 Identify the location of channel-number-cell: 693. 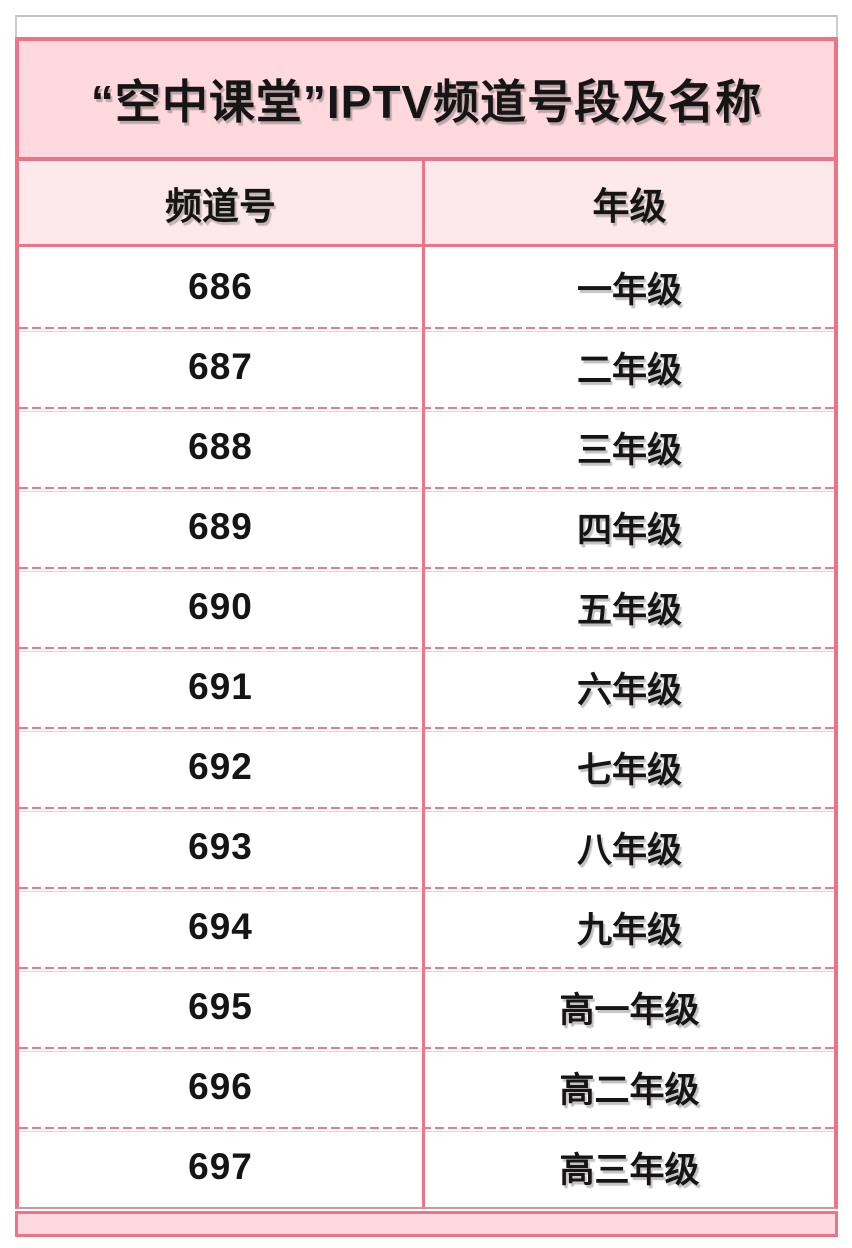
(222, 847).